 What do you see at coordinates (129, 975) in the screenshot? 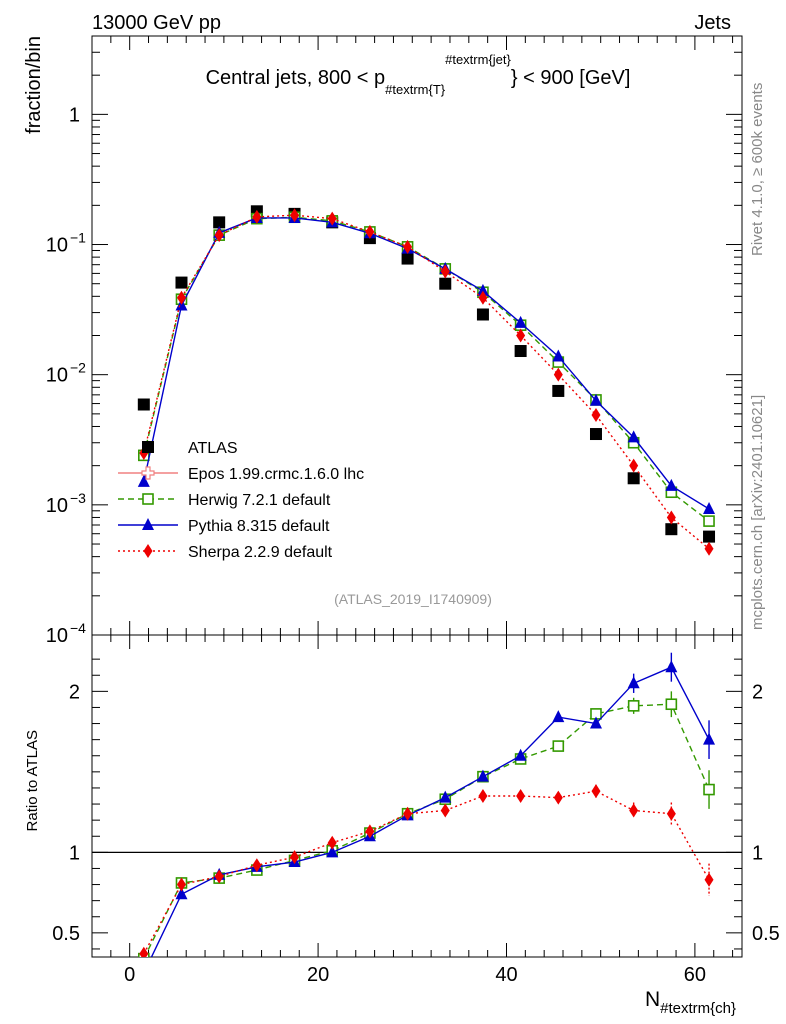
I see `x-tick-label: 0` at bounding box center [129, 975].